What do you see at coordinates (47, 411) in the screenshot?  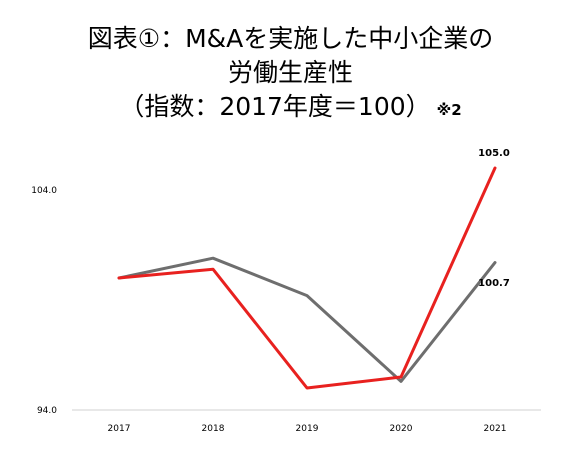 I see `y-tick-label: 94.0` at bounding box center [47, 411].